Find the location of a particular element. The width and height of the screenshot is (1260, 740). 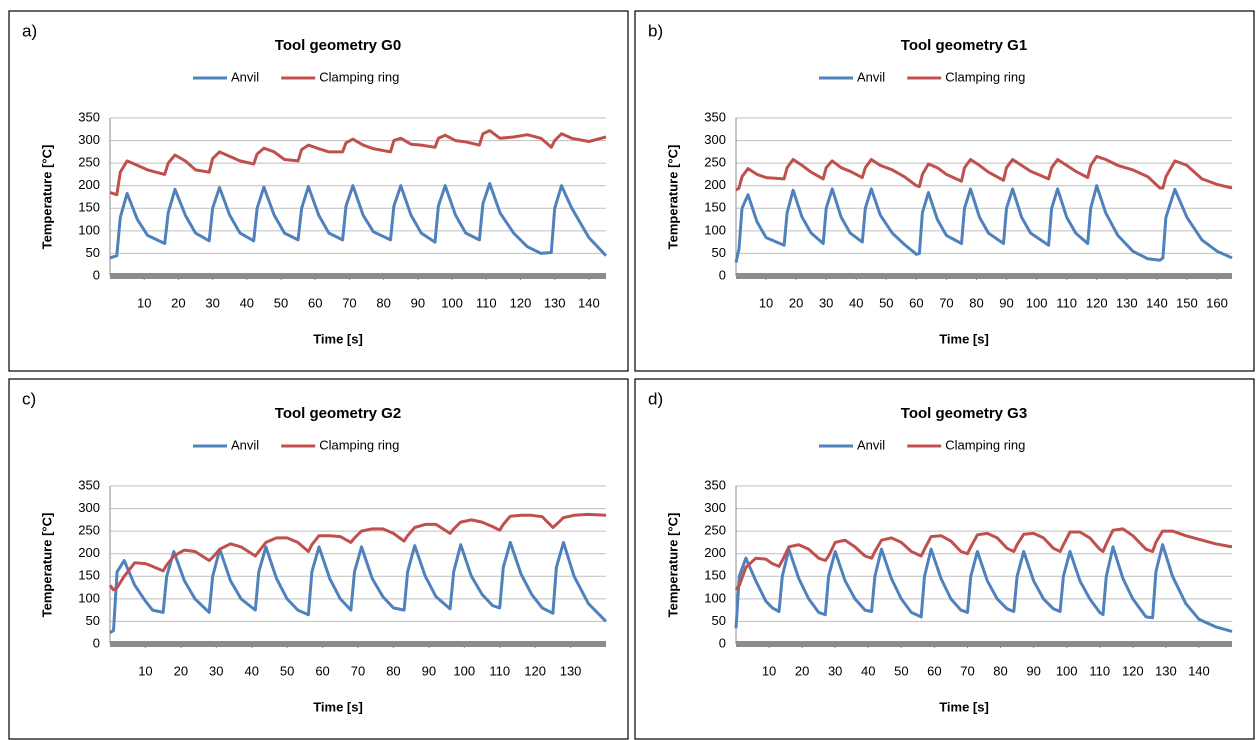

panel-label: c) is located at coordinates (29, 398).